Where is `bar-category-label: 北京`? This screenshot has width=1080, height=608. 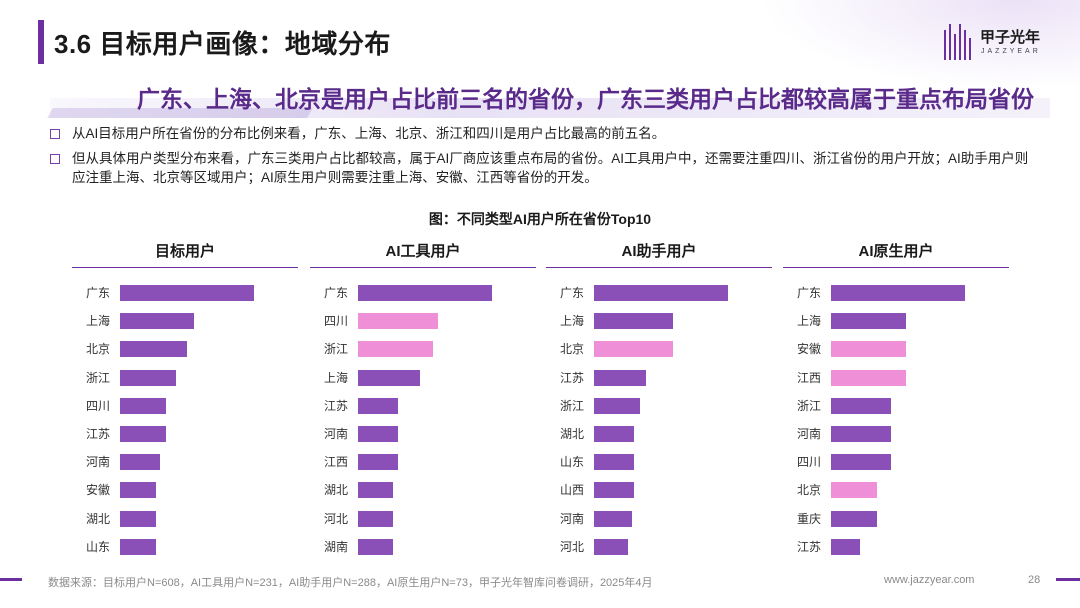
bar-category-label: 北京 is located at coordinates (98, 349).